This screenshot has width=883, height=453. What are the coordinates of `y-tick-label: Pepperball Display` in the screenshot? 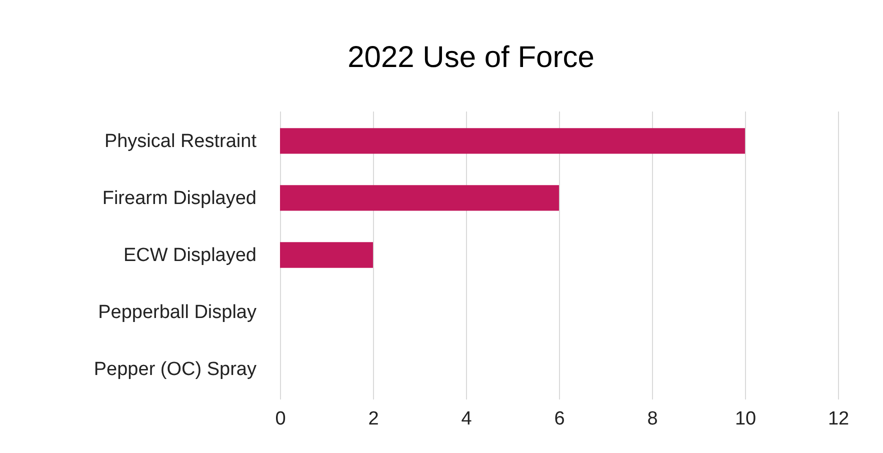 It's located at (177, 313).